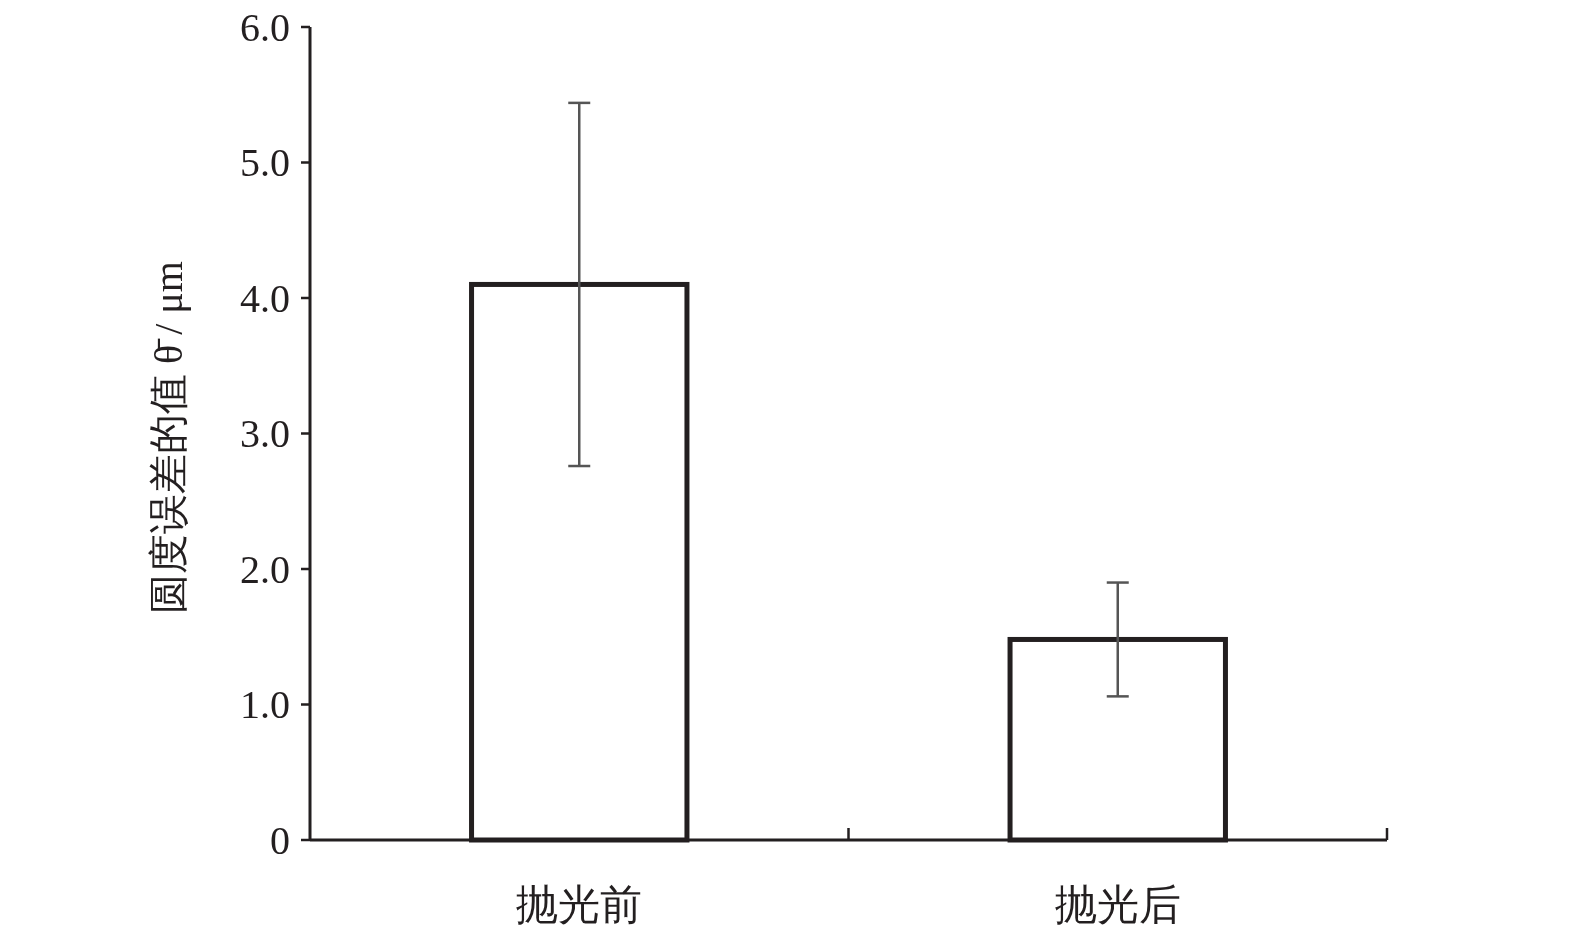 The width and height of the screenshot is (1575, 939). Describe the element at coordinates (265, 162) in the screenshot. I see `y-tick-label: 5.0` at that location.